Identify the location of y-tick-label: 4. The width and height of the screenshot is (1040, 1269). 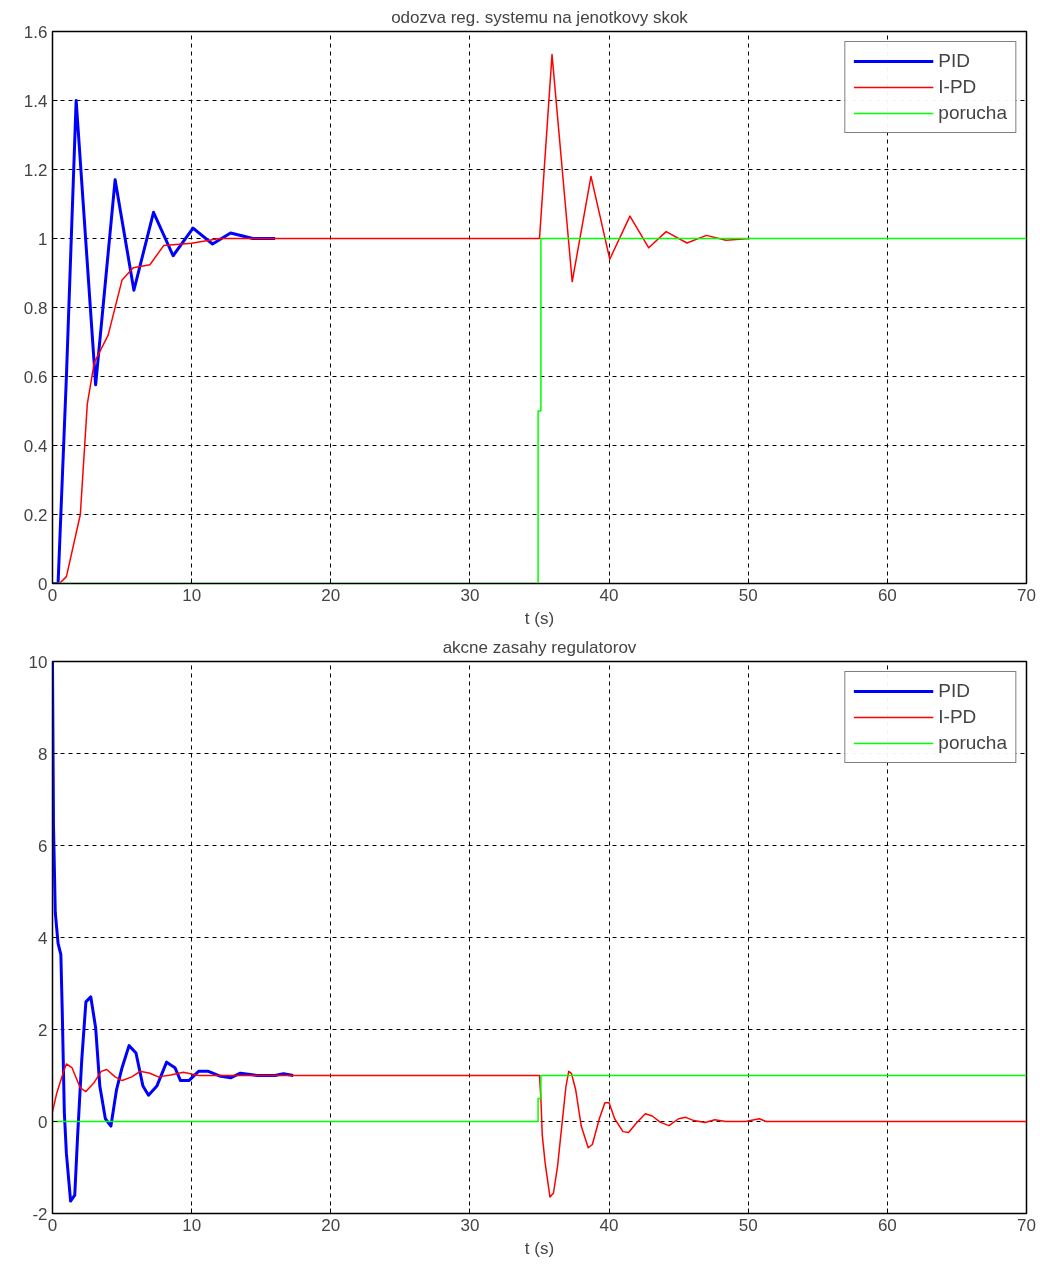
(43, 938).